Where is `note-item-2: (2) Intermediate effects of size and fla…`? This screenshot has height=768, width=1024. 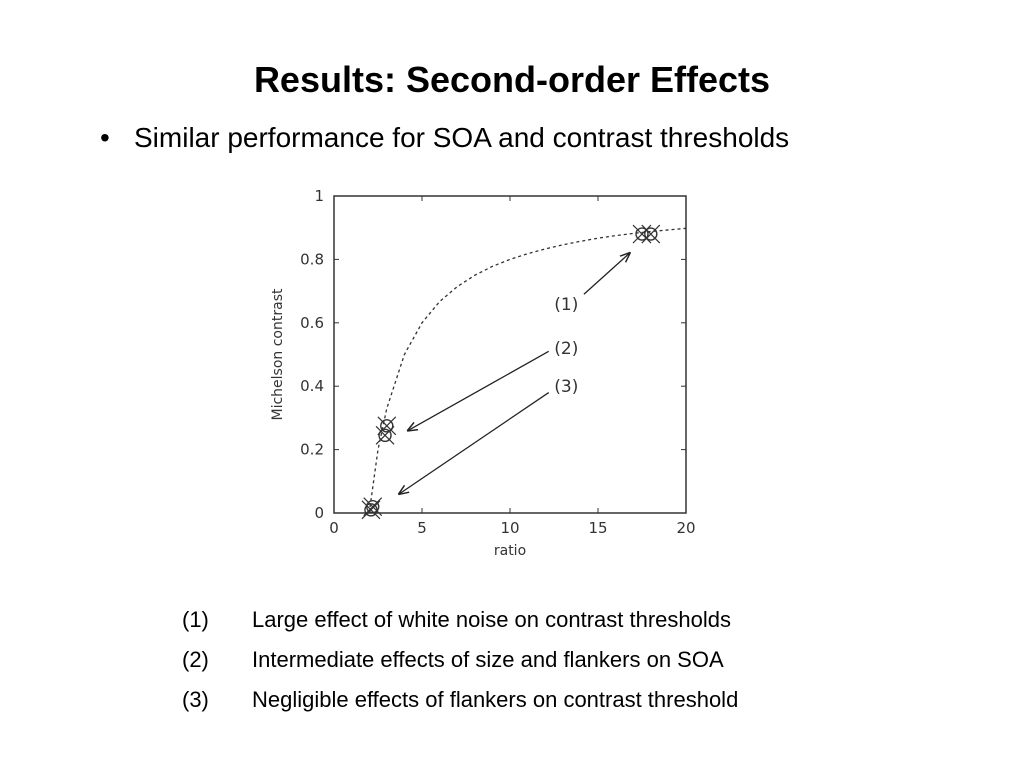 note-item-2: (2) Intermediate effects of size and fla… is located at coordinates (460, 660).